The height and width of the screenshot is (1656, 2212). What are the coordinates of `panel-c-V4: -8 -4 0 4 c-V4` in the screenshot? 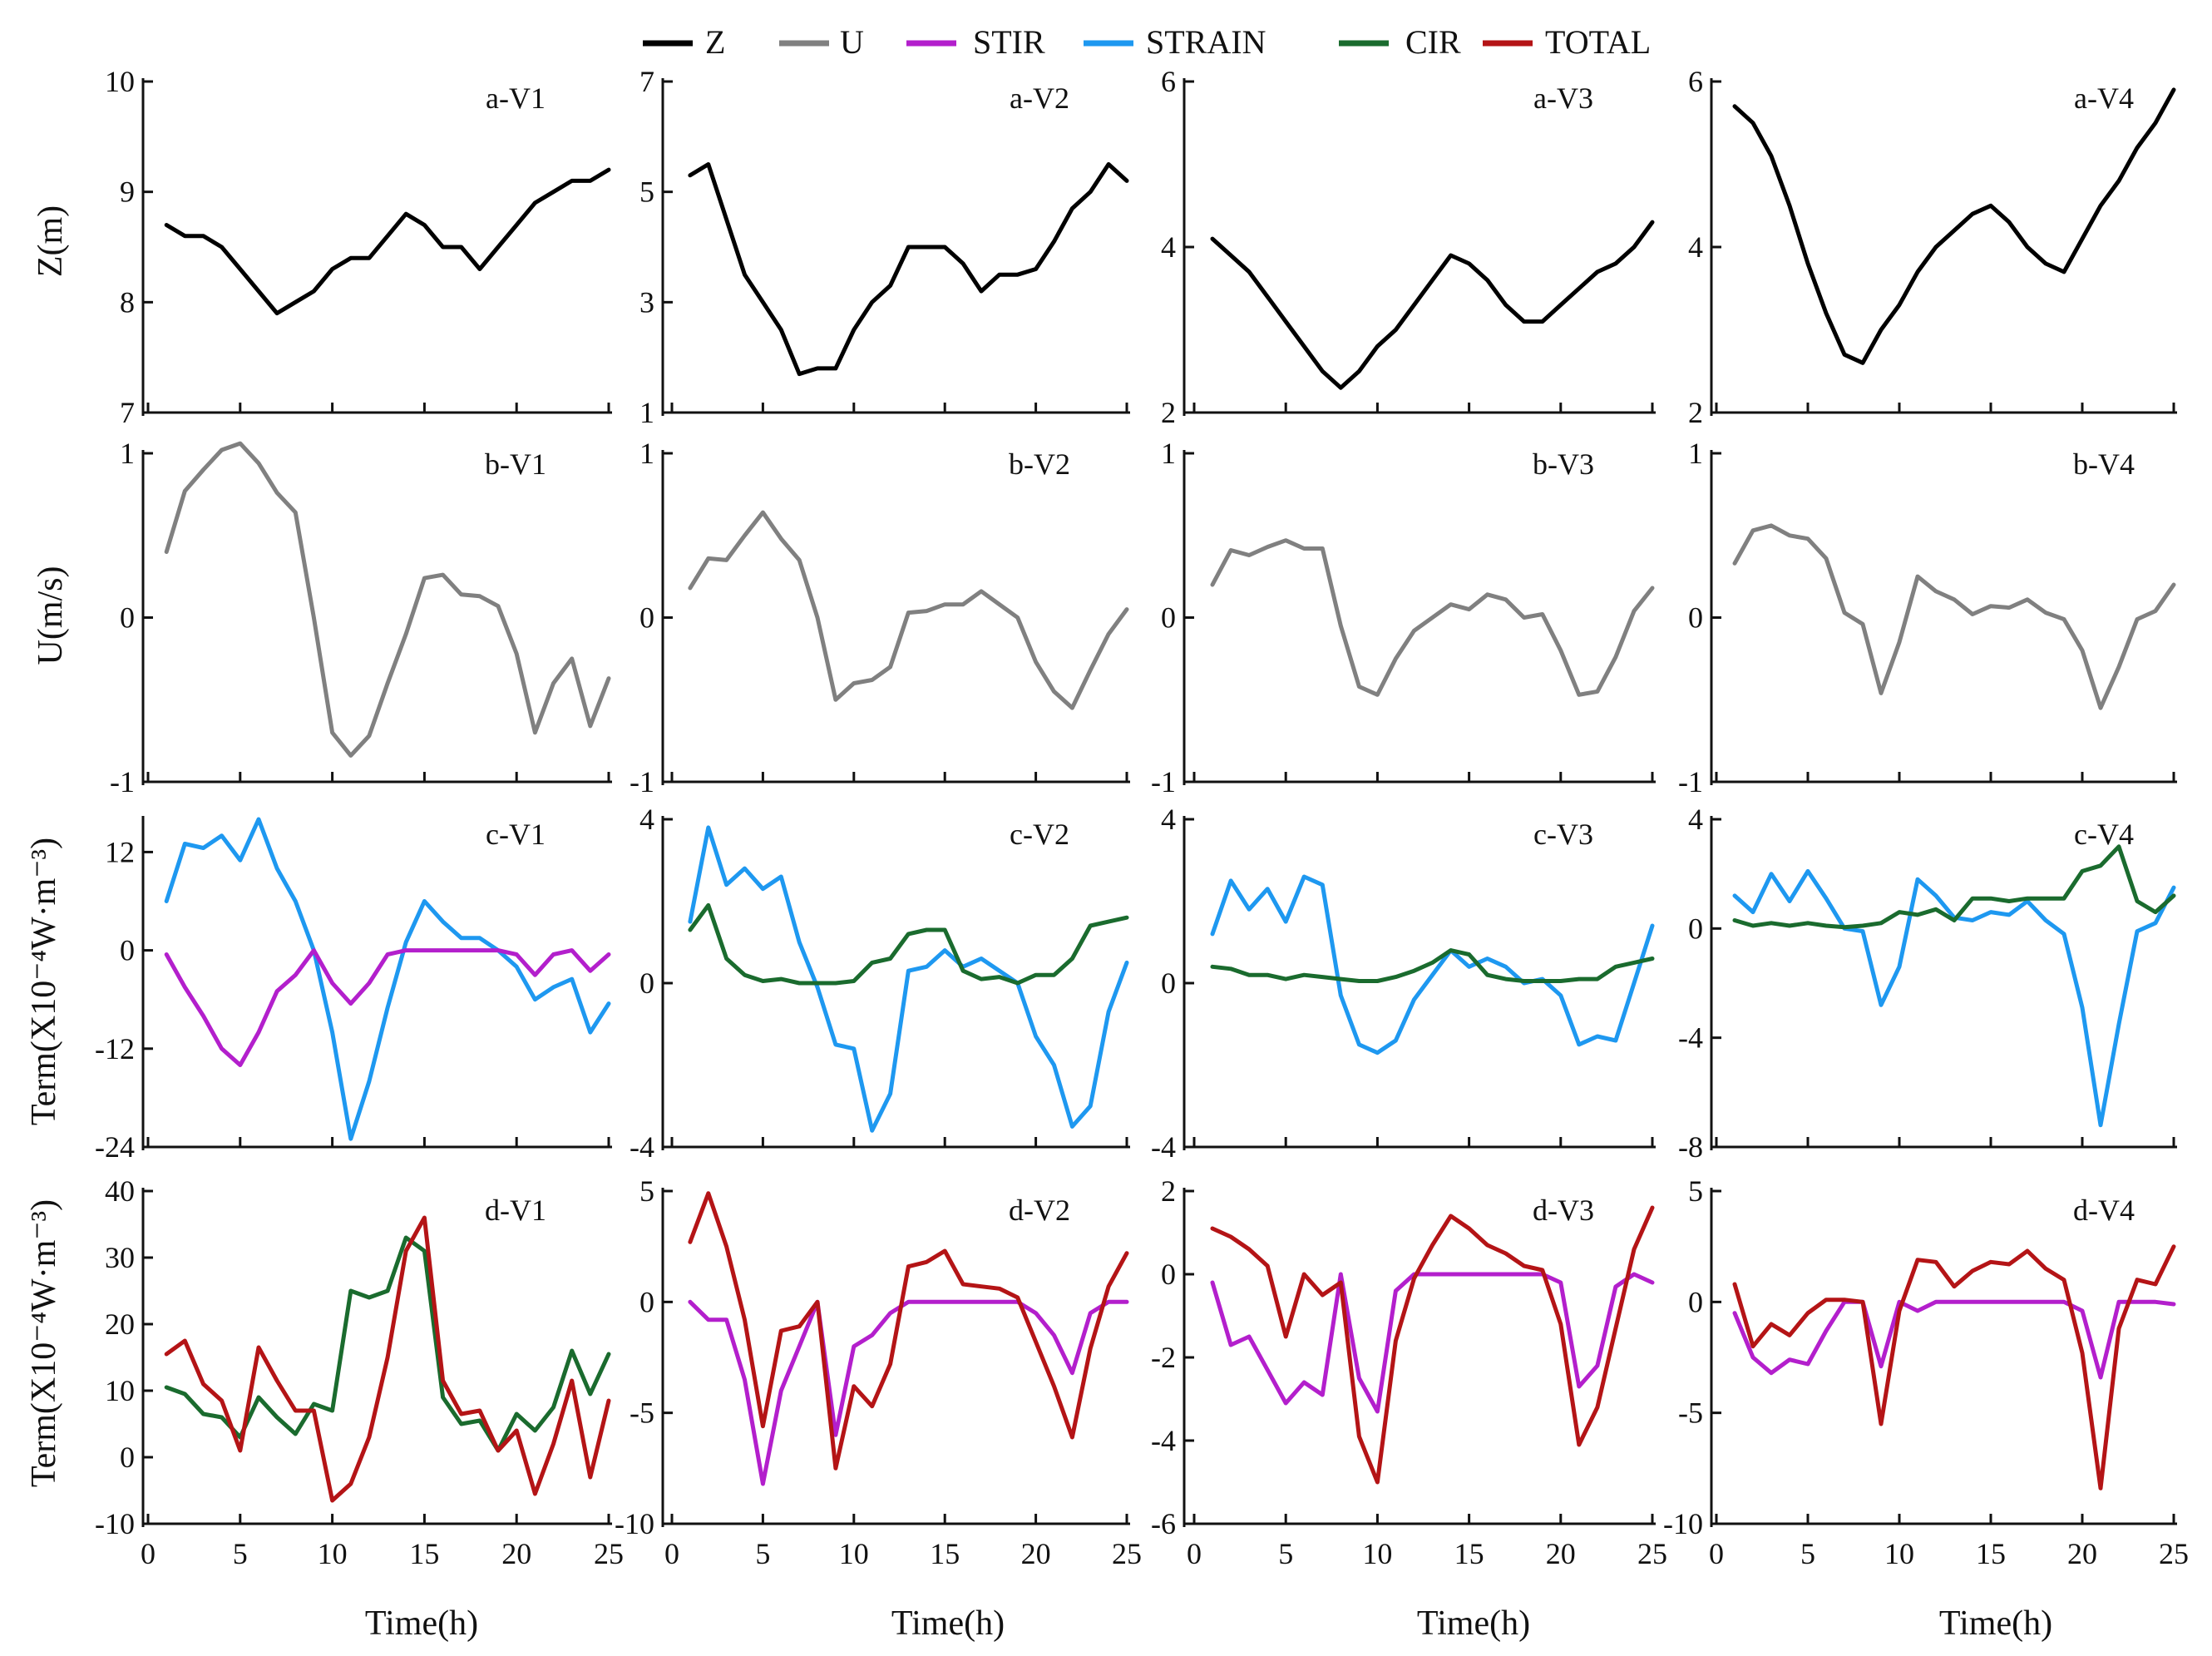 It's located at (1927, 983).